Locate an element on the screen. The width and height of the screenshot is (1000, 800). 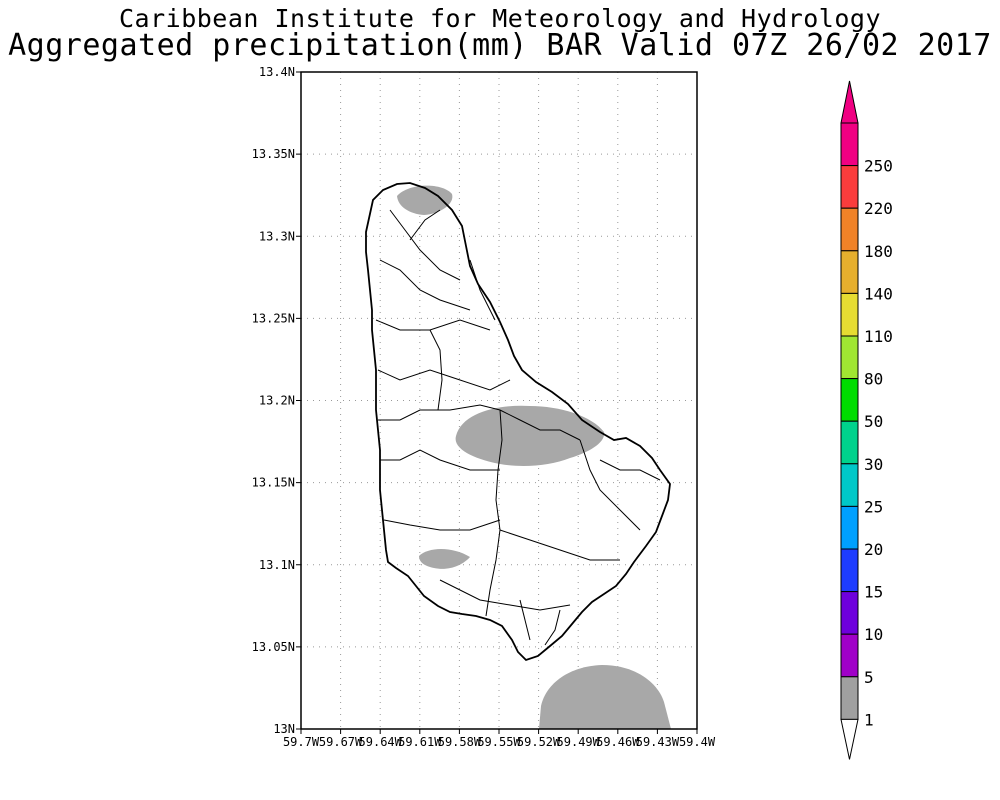
colorbar-label: 110 is located at coordinates (878, 336).